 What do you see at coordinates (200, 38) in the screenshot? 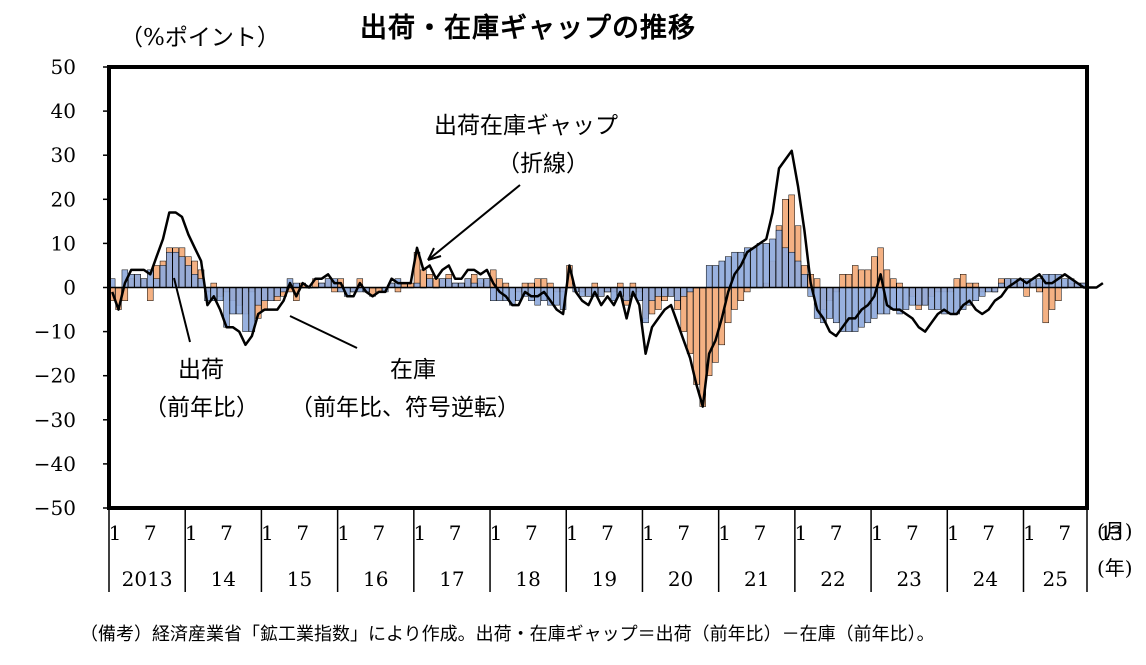
I see `y-unit-label: （%ポイント）` at bounding box center [200, 38].